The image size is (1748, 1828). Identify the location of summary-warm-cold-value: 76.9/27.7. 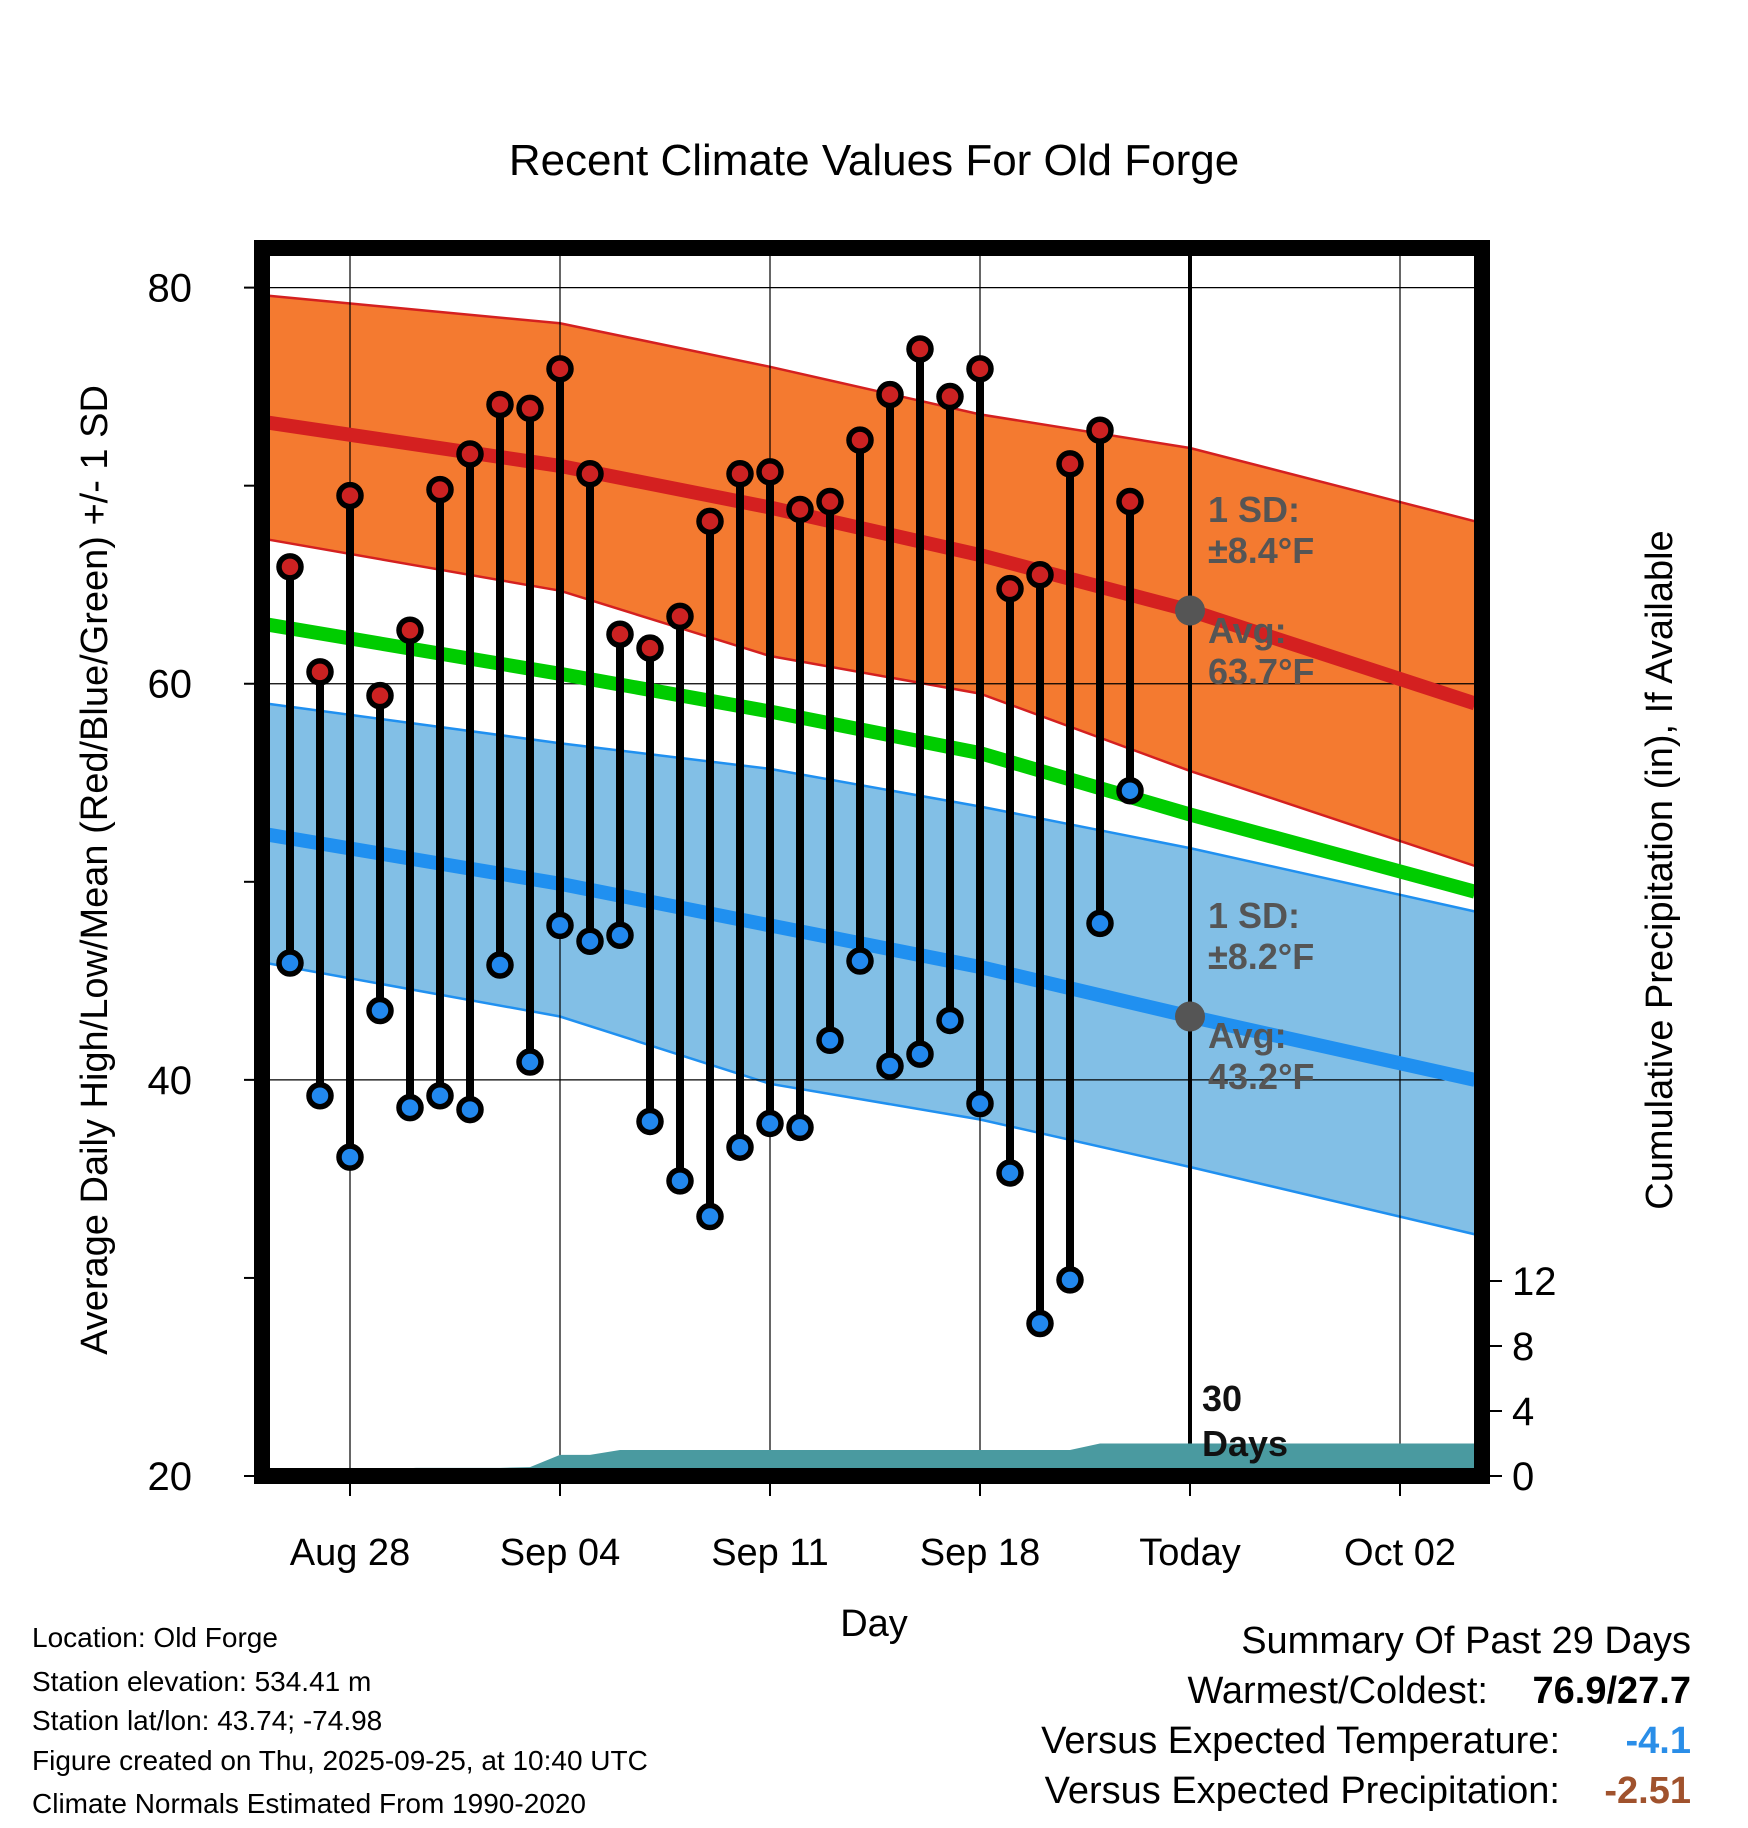
(1611, 1691).